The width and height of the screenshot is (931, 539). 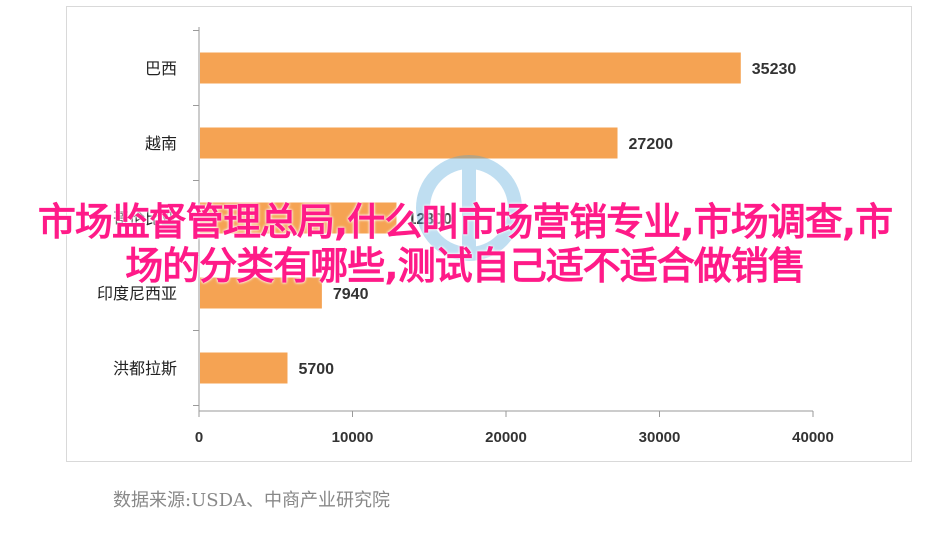 I want to click on category-label: 哥伦比亚, so click(x=145, y=218).